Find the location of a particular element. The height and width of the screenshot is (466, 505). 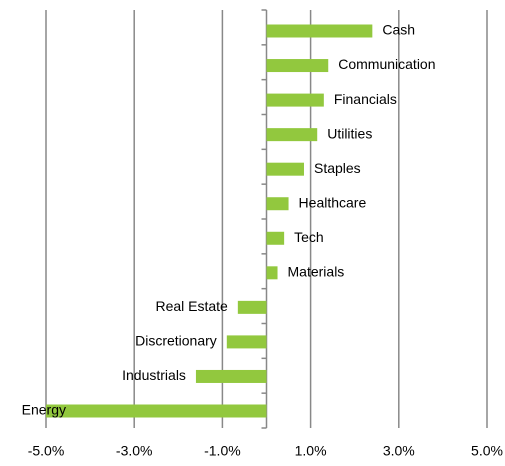

category-label: Staples is located at coordinates (337, 168).